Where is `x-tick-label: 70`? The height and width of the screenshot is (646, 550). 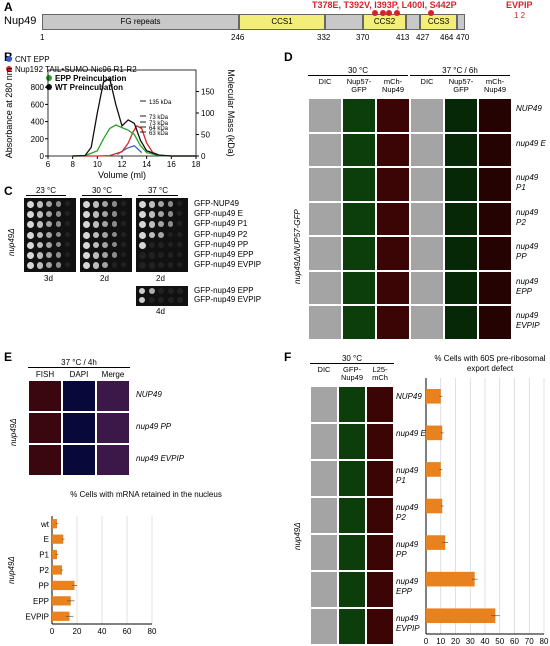
x-tick-label: 70 is located at coordinates (529, 641).